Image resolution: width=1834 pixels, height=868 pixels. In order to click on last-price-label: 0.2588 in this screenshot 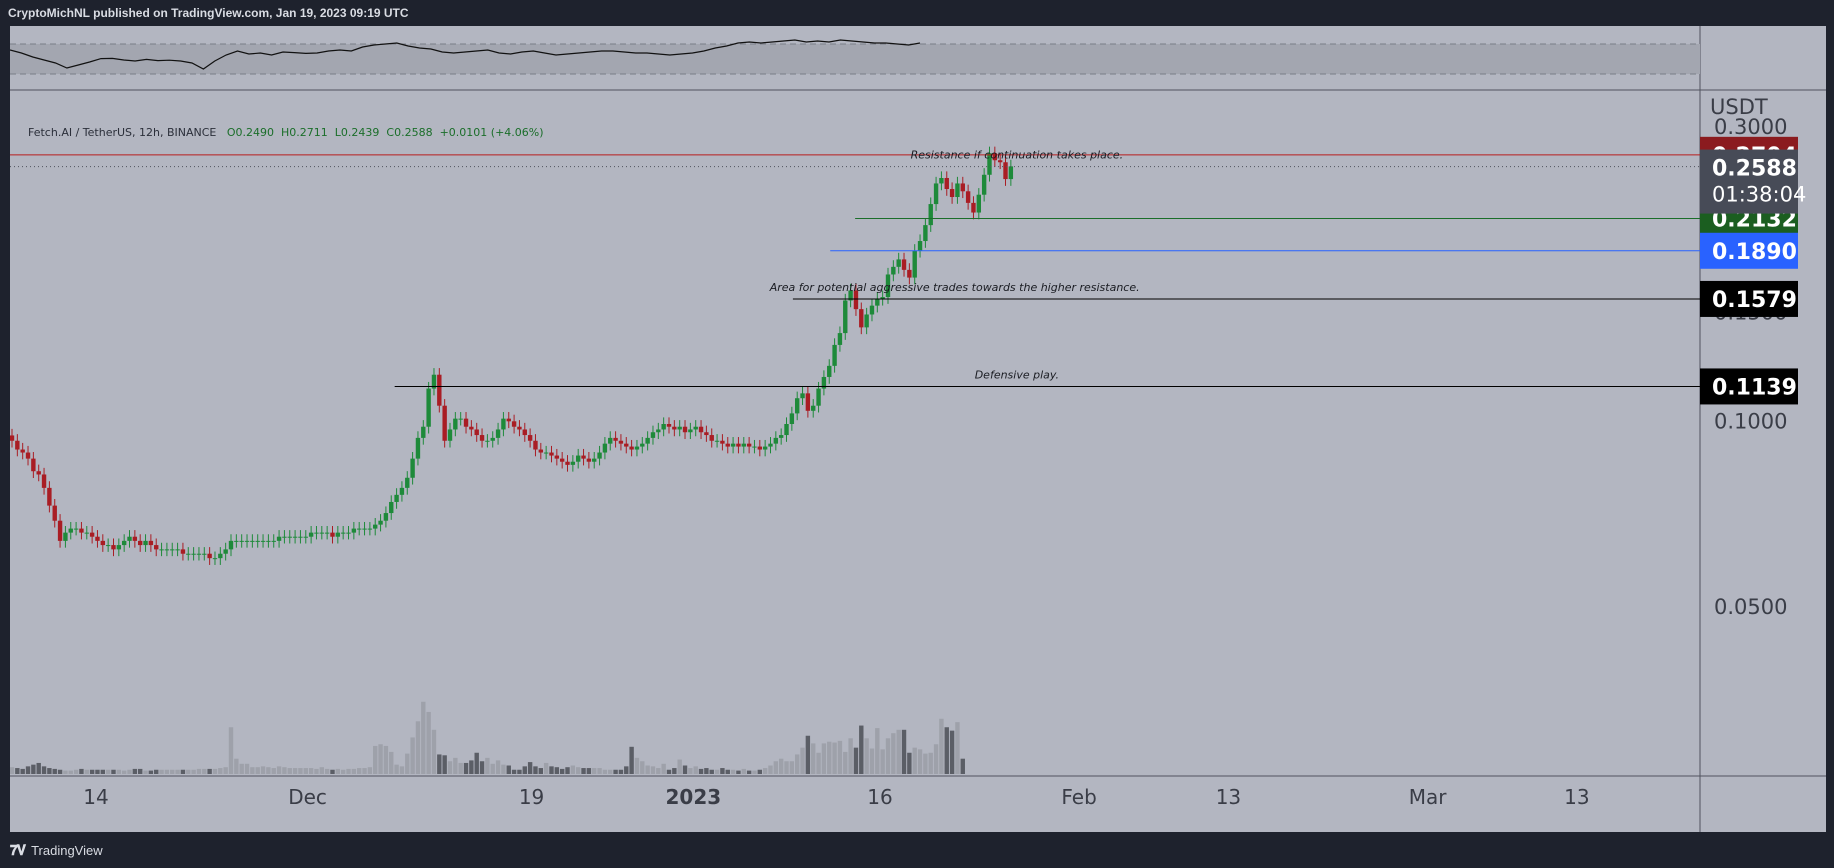, I will do `click(1754, 169)`.